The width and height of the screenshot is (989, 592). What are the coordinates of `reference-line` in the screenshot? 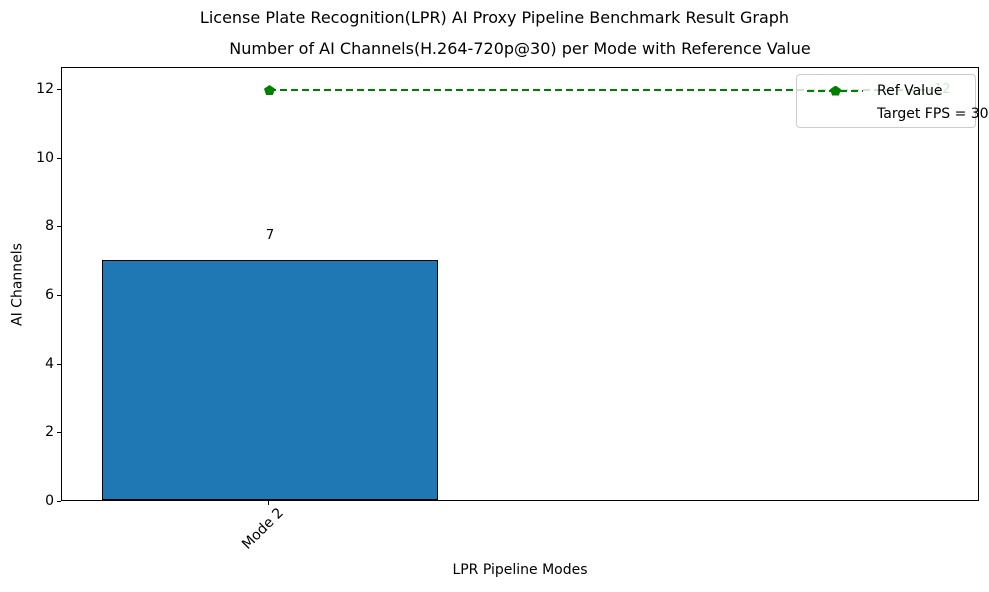 It's located at (600, 90).